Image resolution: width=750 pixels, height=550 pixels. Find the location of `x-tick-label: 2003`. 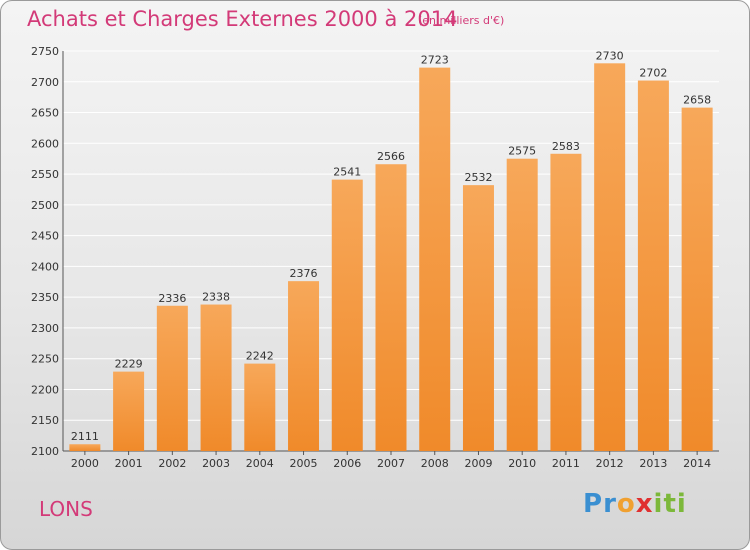

x-tick-label: 2003 is located at coordinates (216, 463).